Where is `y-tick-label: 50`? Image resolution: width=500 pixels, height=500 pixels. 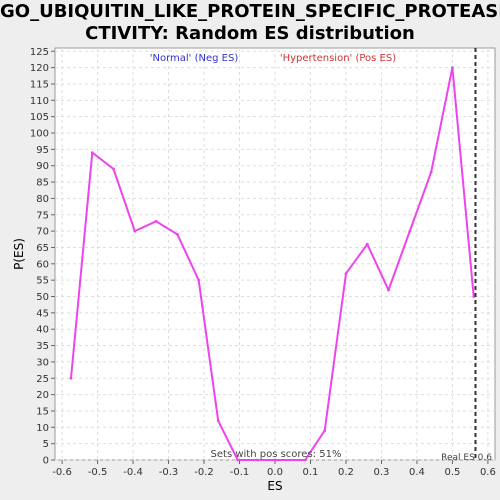 y-tick-label: 50 is located at coordinates (42, 297).